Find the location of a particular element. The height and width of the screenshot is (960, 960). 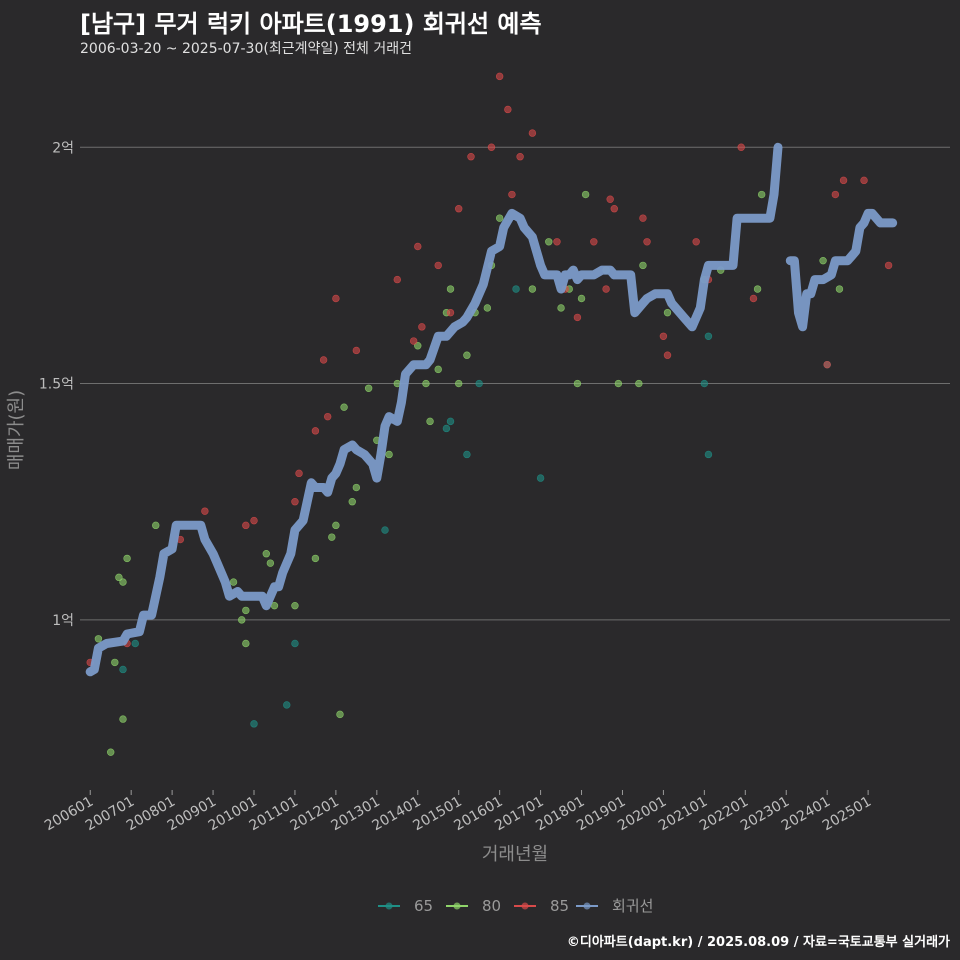

chart-subtitle: 2006-03-20 ~ 2025-07-30(최근계약일) 전체 거래건 is located at coordinates (246, 49).